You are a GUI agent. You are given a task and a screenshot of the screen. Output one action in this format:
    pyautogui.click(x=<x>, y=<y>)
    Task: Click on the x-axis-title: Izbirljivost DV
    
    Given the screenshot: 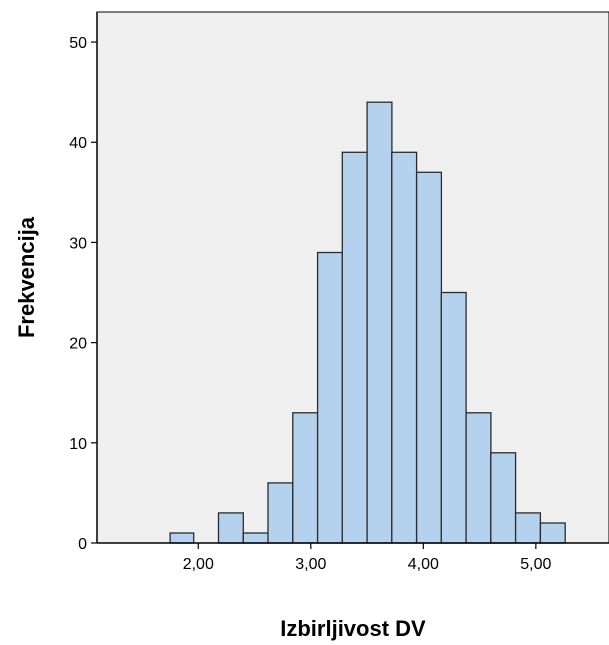 What is the action you would take?
    pyautogui.click(x=353, y=628)
    